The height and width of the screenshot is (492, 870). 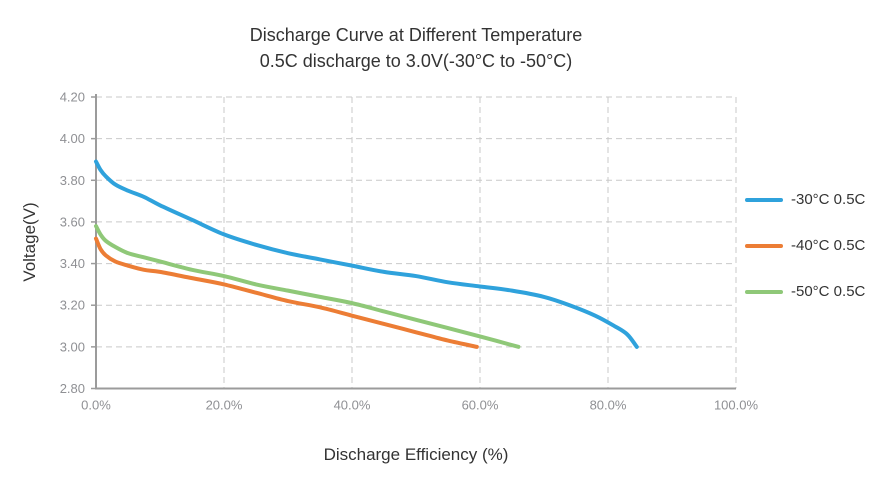 What do you see at coordinates (224, 405) in the screenshot?
I see `x-tick-label: 20.0%` at bounding box center [224, 405].